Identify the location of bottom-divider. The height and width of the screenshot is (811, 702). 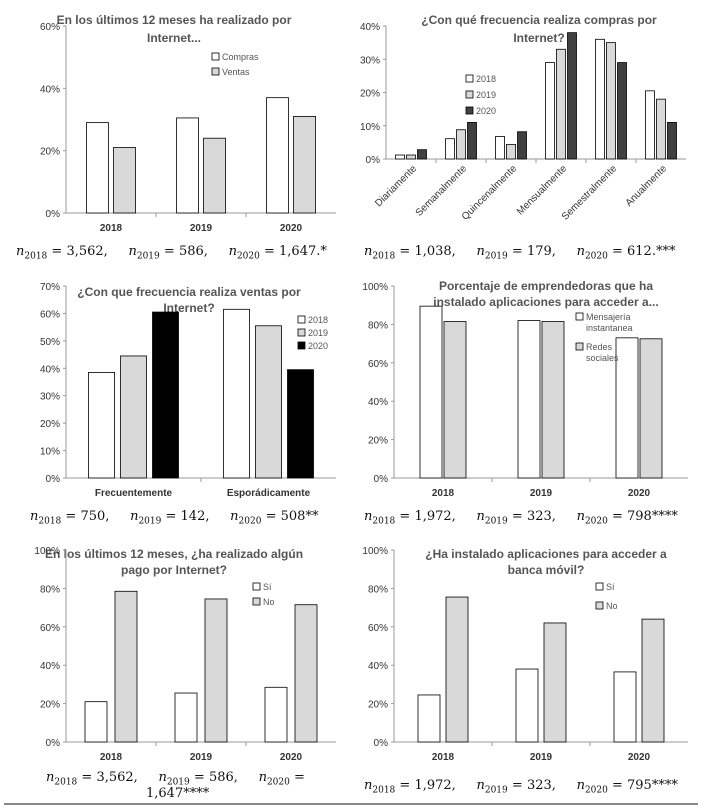
(351, 804).